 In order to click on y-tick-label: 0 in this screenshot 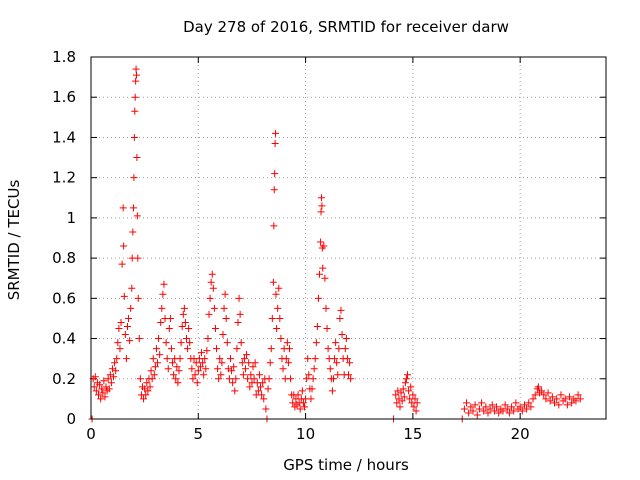, I will do `click(71, 419)`.